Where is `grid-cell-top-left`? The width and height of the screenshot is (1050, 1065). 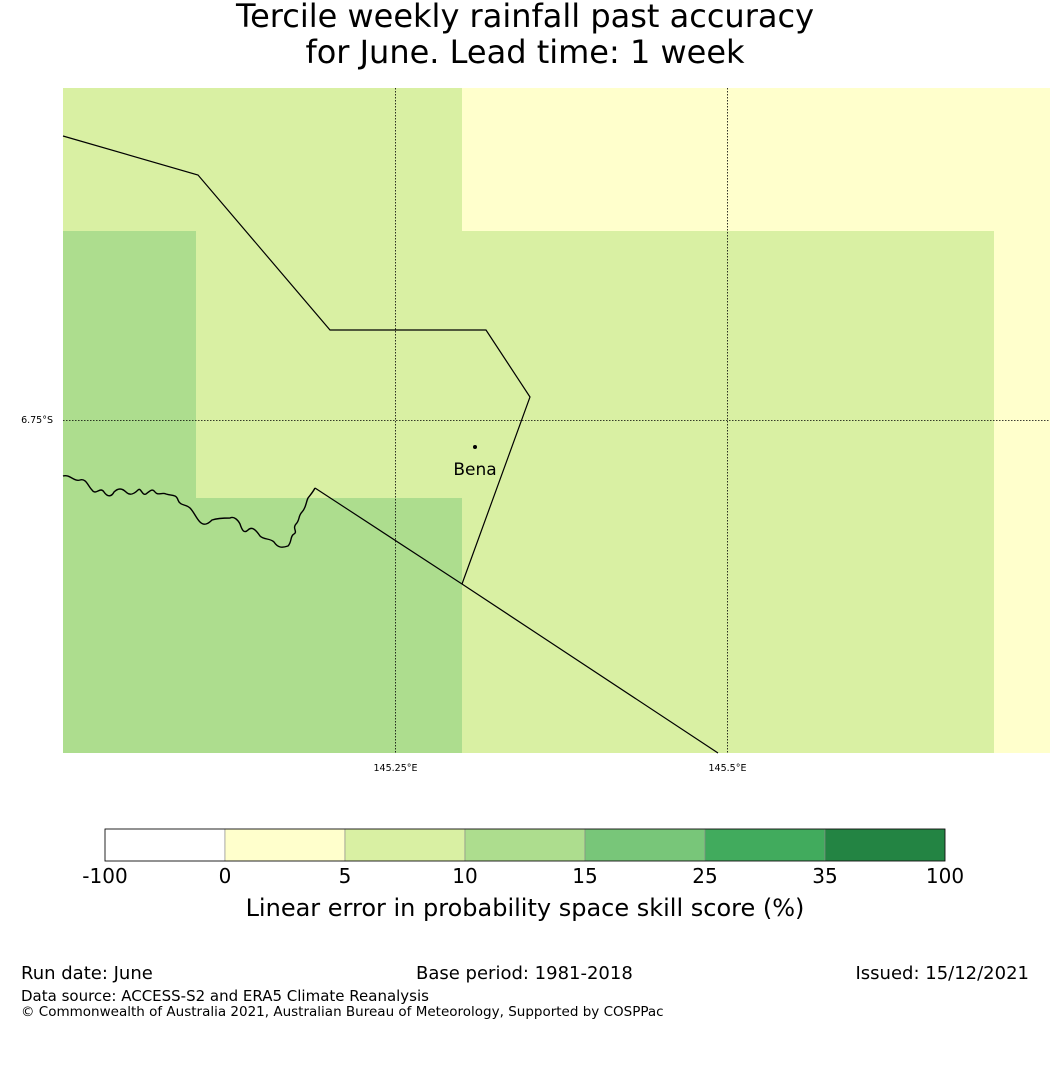
grid-cell-top-left is located at coordinates (262, 159).